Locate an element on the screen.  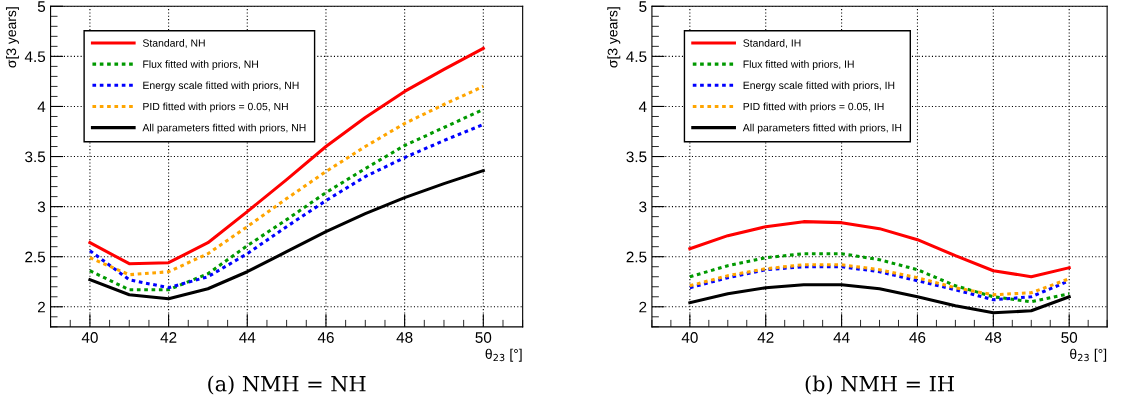
legend-label: Flux fitted with priors, IH is located at coordinates (798, 65).